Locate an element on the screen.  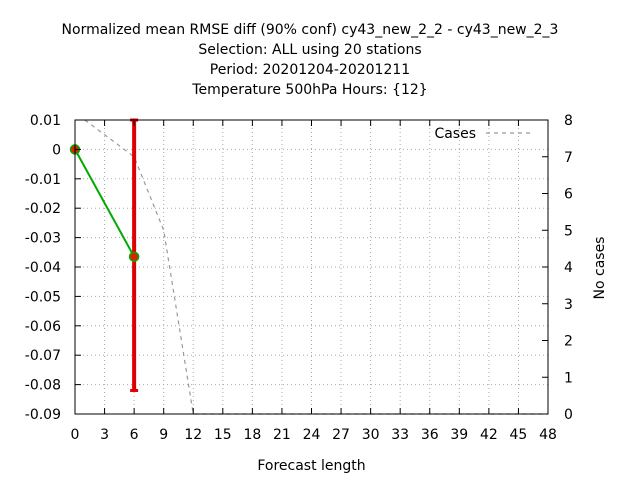
x-tick-label: 24 is located at coordinates (312, 435).